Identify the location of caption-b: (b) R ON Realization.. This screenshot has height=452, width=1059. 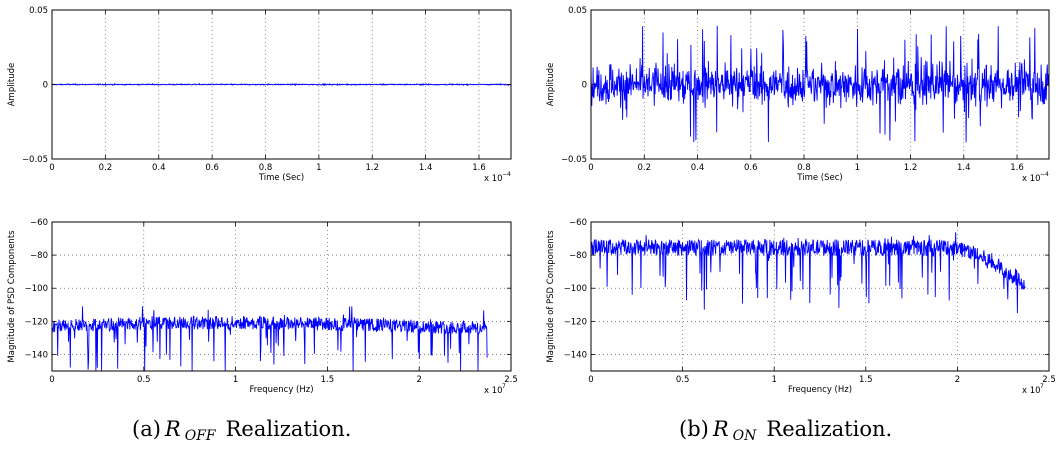
(785, 430).